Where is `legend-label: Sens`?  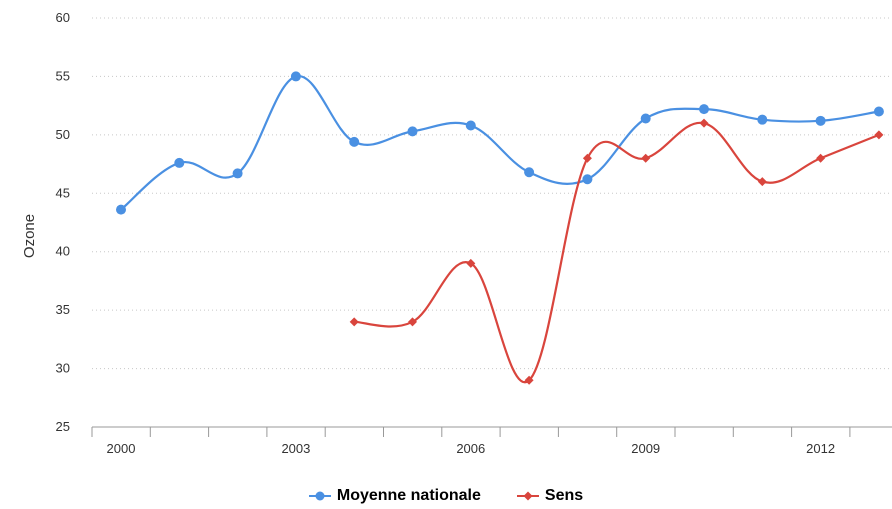
legend-label: Sens is located at coordinates (564, 495).